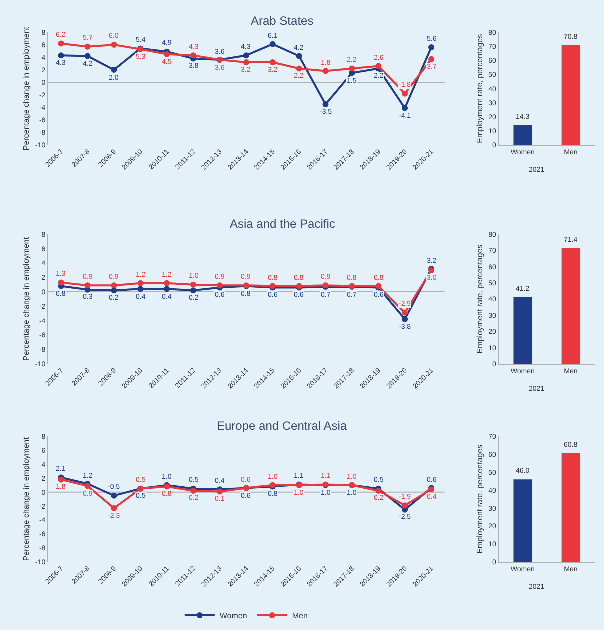 The width and height of the screenshot is (604, 630). Describe the element at coordinates (300, 616) in the screenshot. I see `legend-label: Men` at that location.